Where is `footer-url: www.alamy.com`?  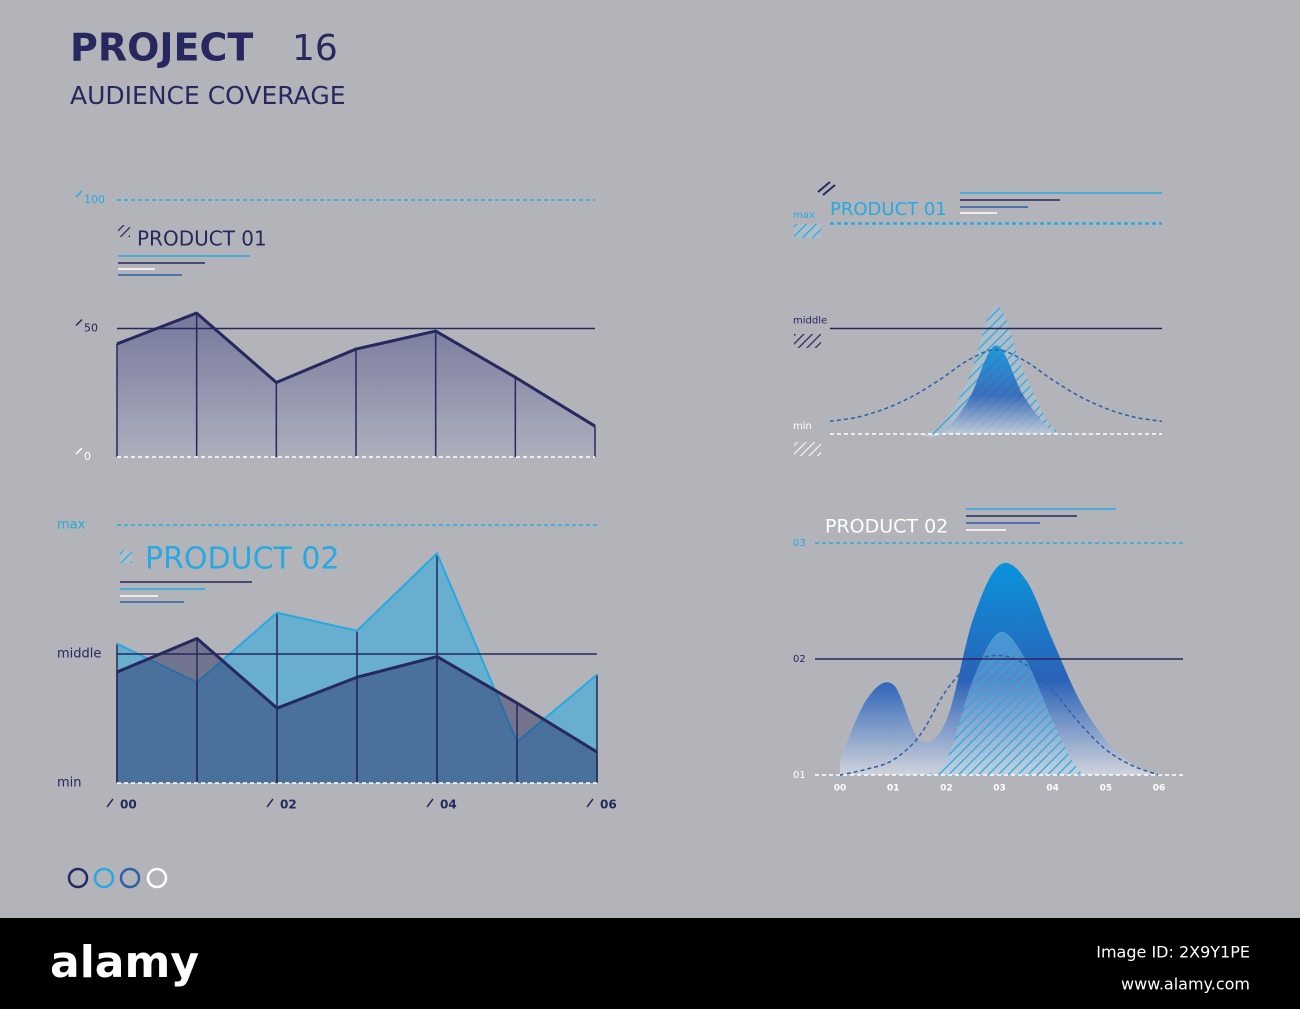
footer-url: www.alamy.com is located at coordinates (1185, 984).